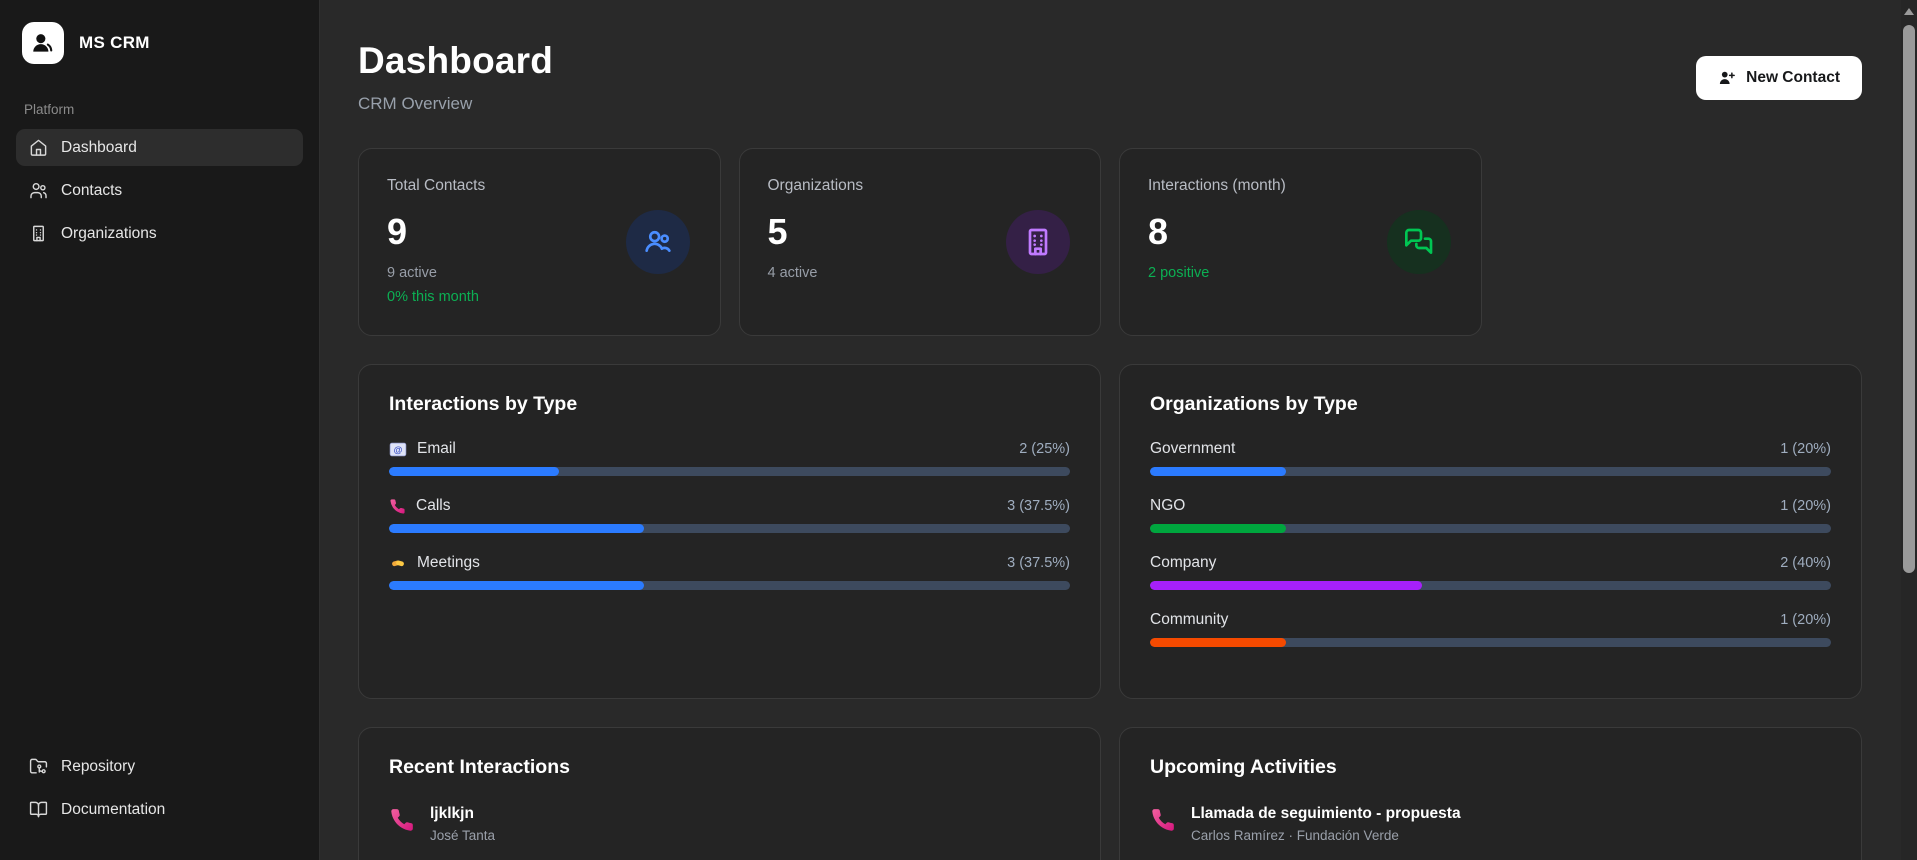  What do you see at coordinates (1193, 448) in the screenshot?
I see `bar-label-text: Government` at bounding box center [1193, 448].